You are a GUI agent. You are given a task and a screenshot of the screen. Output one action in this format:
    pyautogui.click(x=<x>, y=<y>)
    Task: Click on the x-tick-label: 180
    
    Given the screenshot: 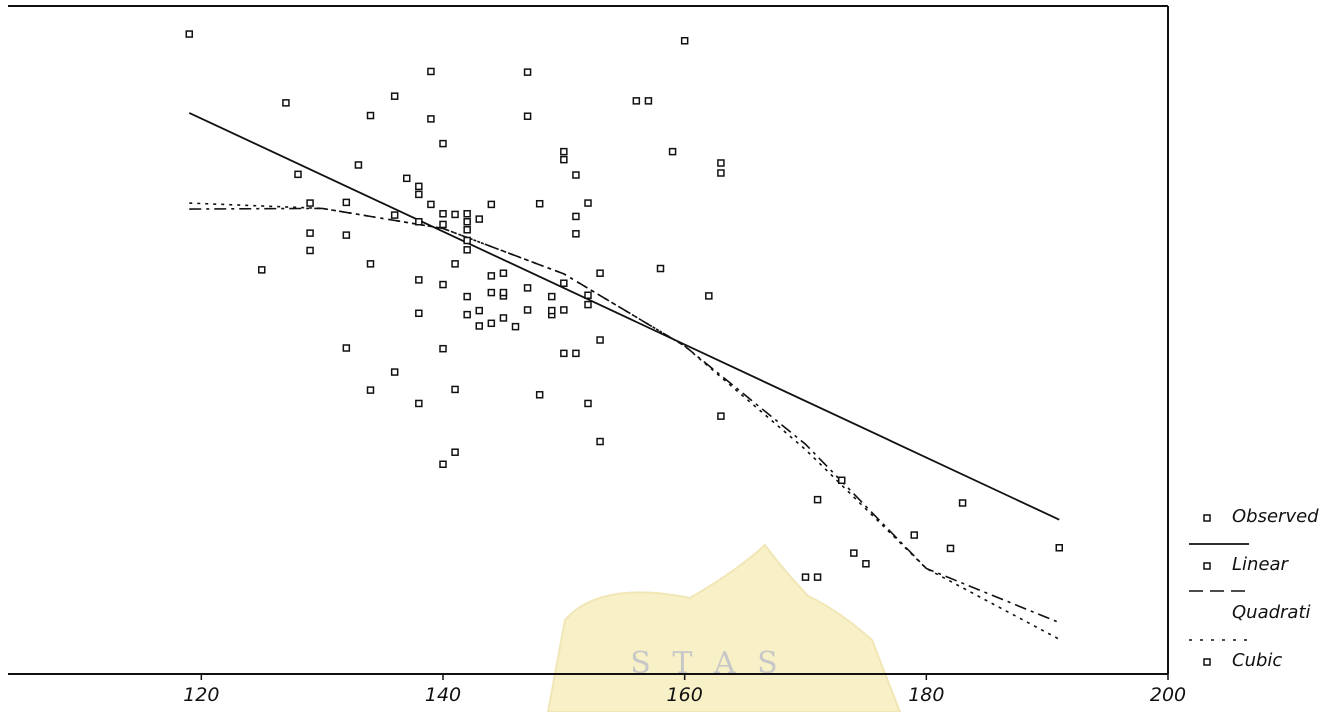 What is the action you would take?
    pyautogui.click(x=926, y=695)
    